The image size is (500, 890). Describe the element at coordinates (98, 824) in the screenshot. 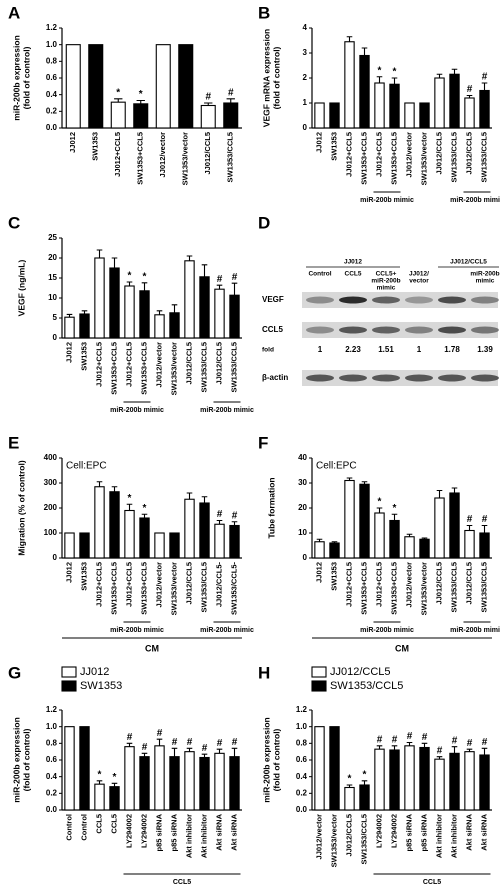

I see `x-tick-label: CCL5` at that location.